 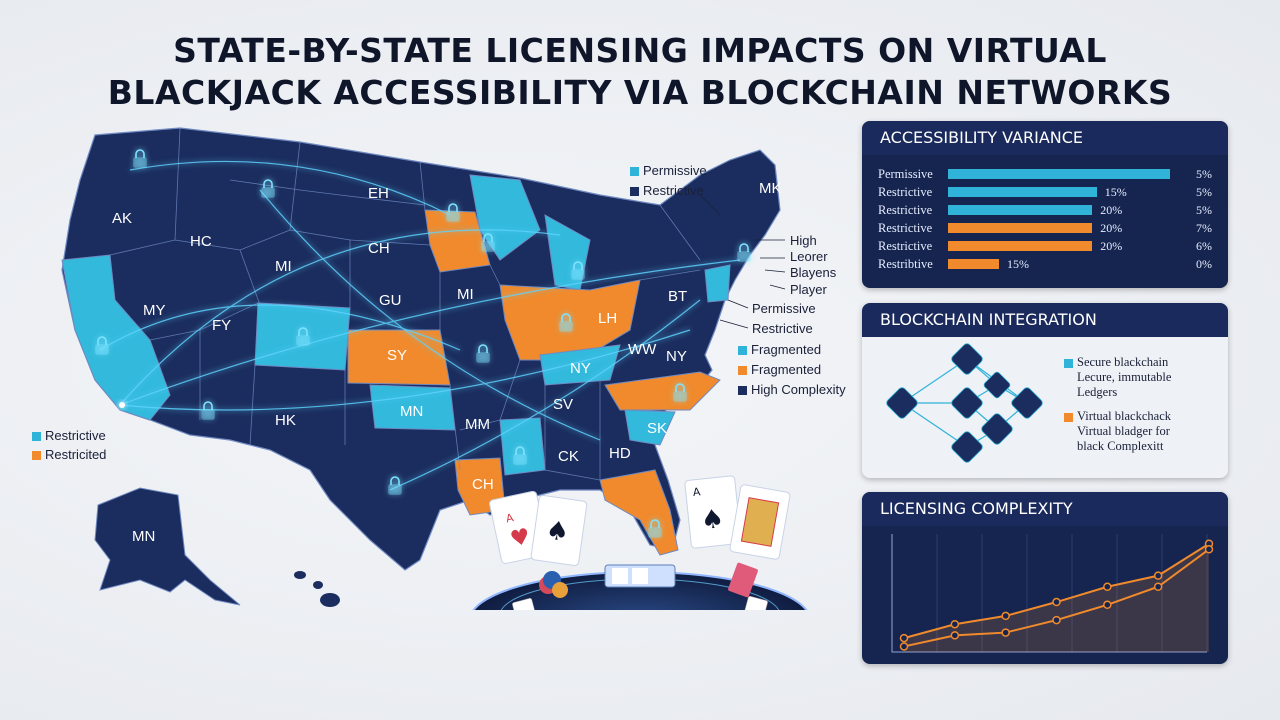 What do you see at coordinates (803, 240) in the screenshot?
I see `callout-high: High` at bounding box center [803, 240].